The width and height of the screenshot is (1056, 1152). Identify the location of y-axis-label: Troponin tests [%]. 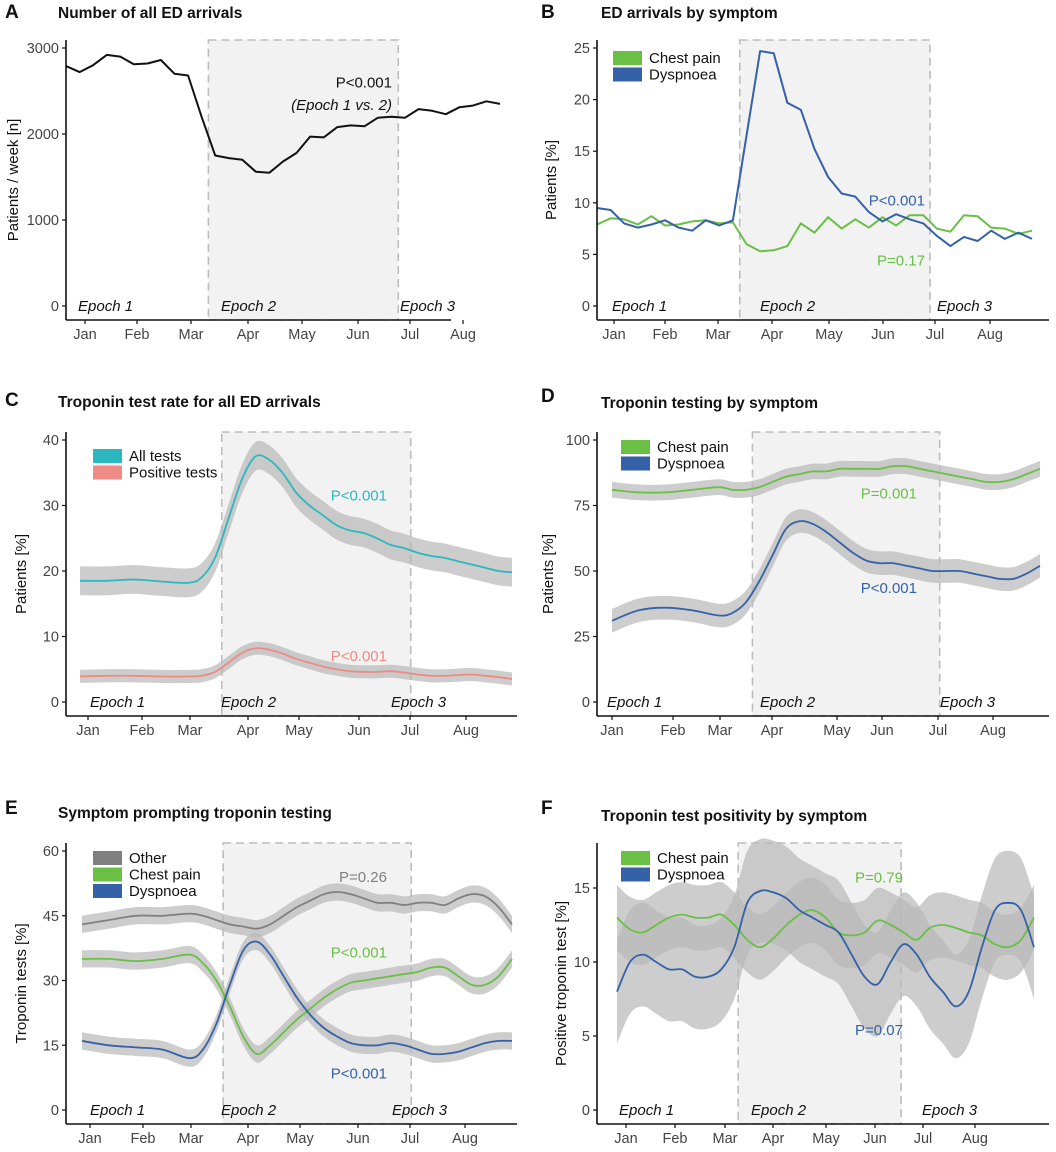
(21, 983).